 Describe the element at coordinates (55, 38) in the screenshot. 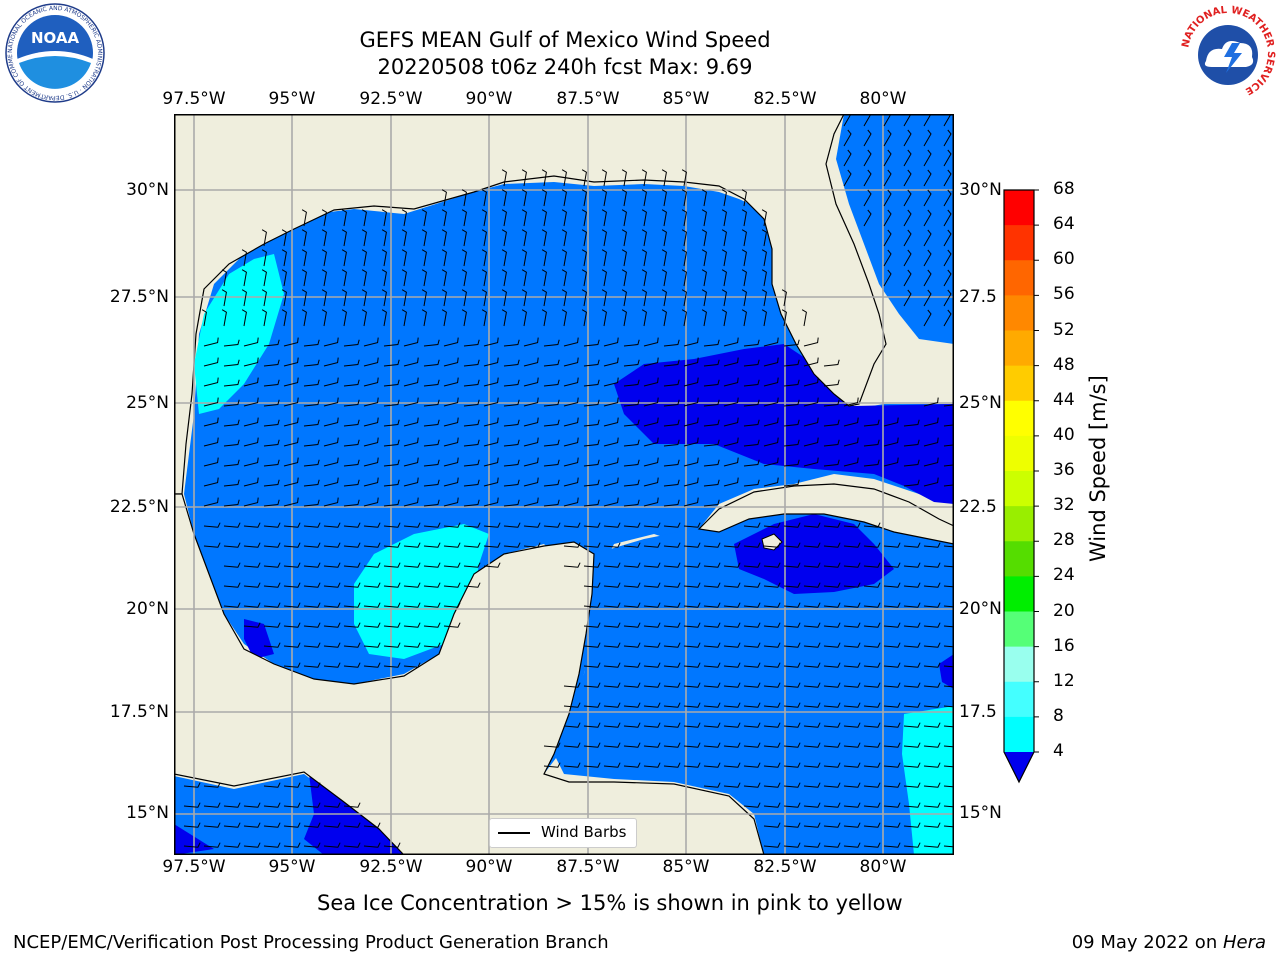

I see `noaa-logo-text: NOAA` at that location.